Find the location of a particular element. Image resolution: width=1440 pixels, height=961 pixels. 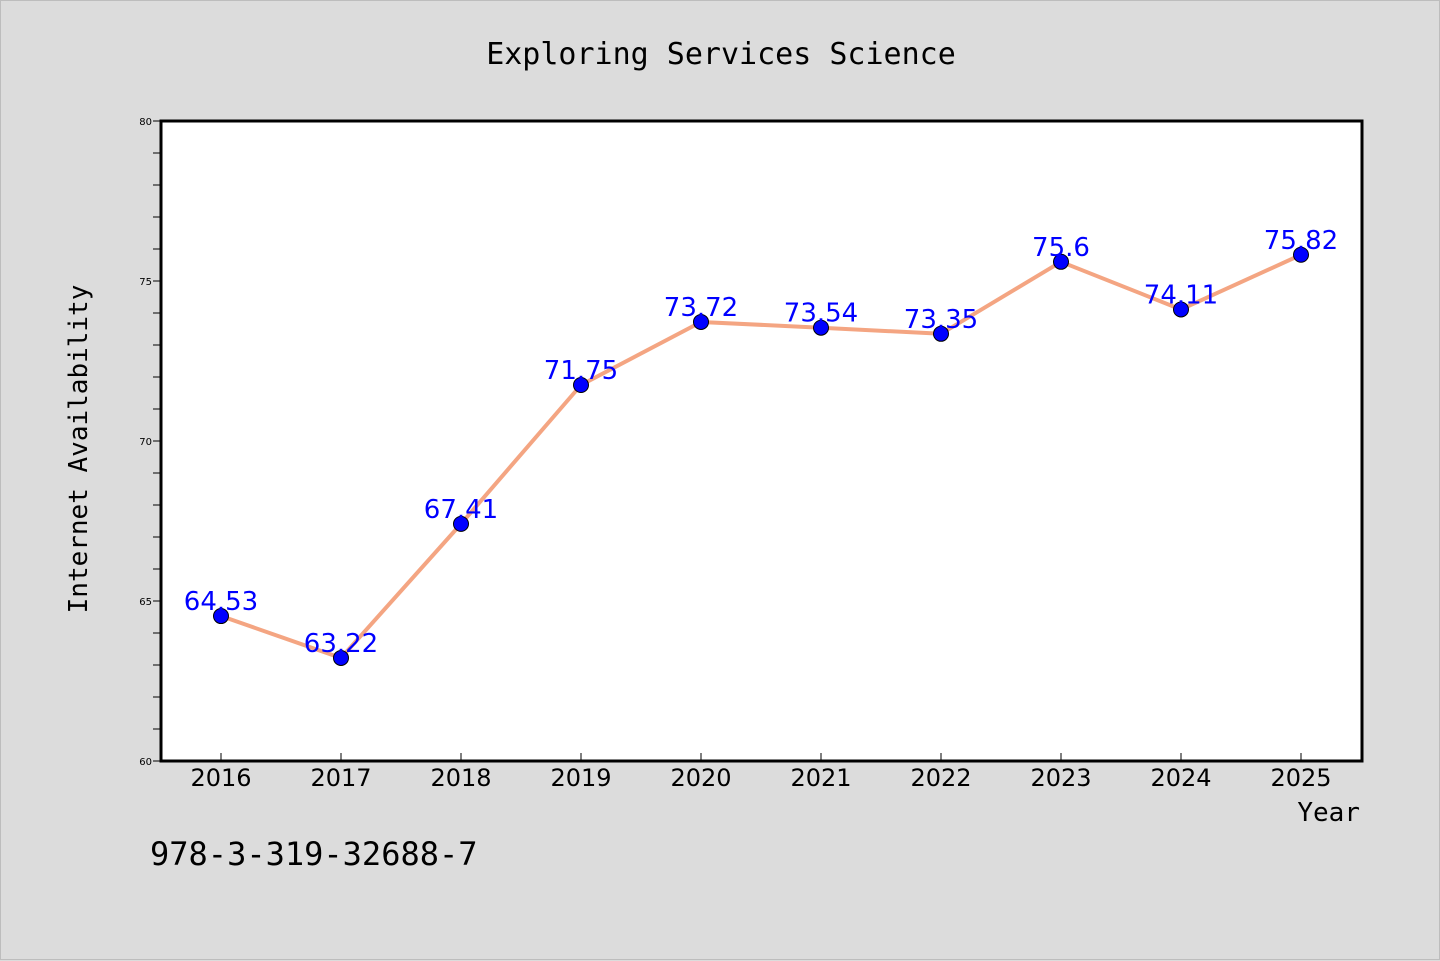

data-label: 63.22 is located at coordinates (341, 644).